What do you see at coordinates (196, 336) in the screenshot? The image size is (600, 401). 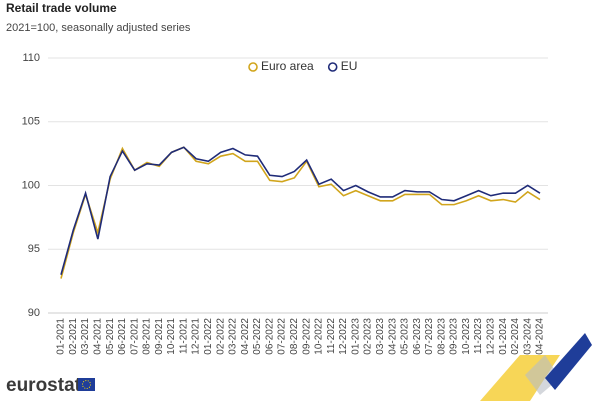 I see `x-tick-label: 12-2021` at bounding box center [196, 336].